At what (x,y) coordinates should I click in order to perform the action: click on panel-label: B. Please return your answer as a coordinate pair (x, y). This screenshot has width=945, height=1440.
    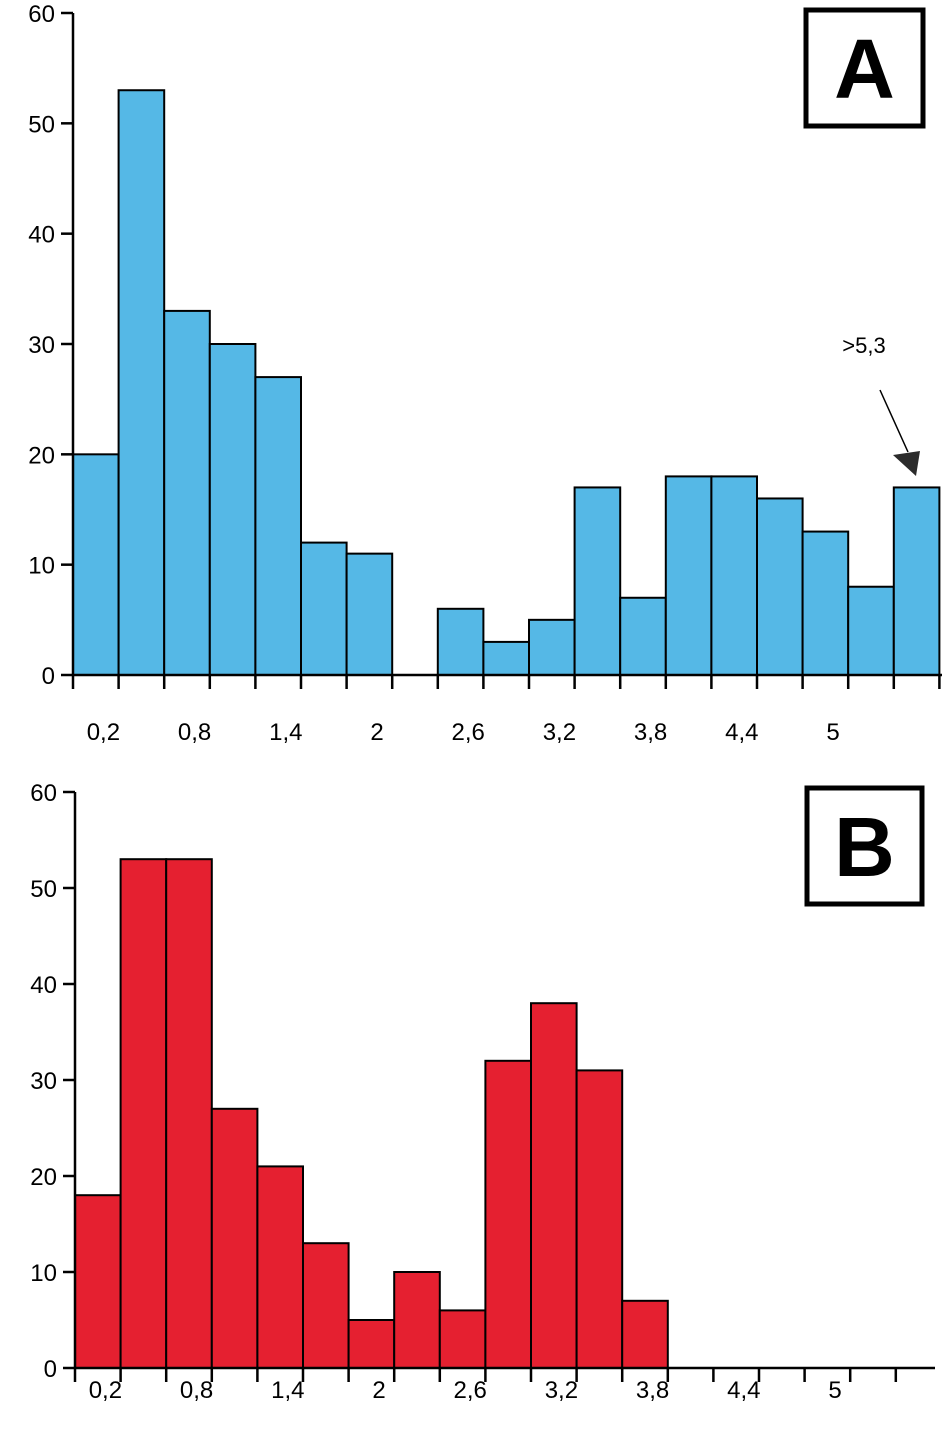
    Looking at the image, I should click on (864, 847).